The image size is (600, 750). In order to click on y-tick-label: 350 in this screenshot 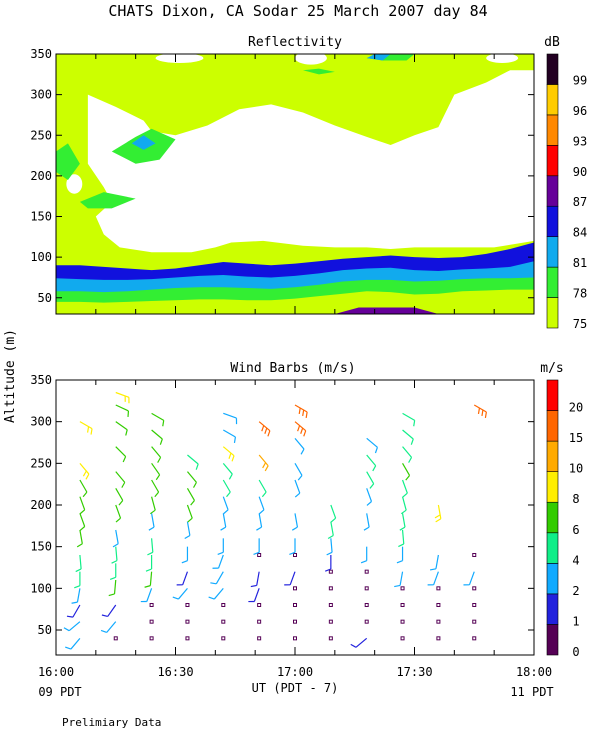, I will do `click(41, 380)`.